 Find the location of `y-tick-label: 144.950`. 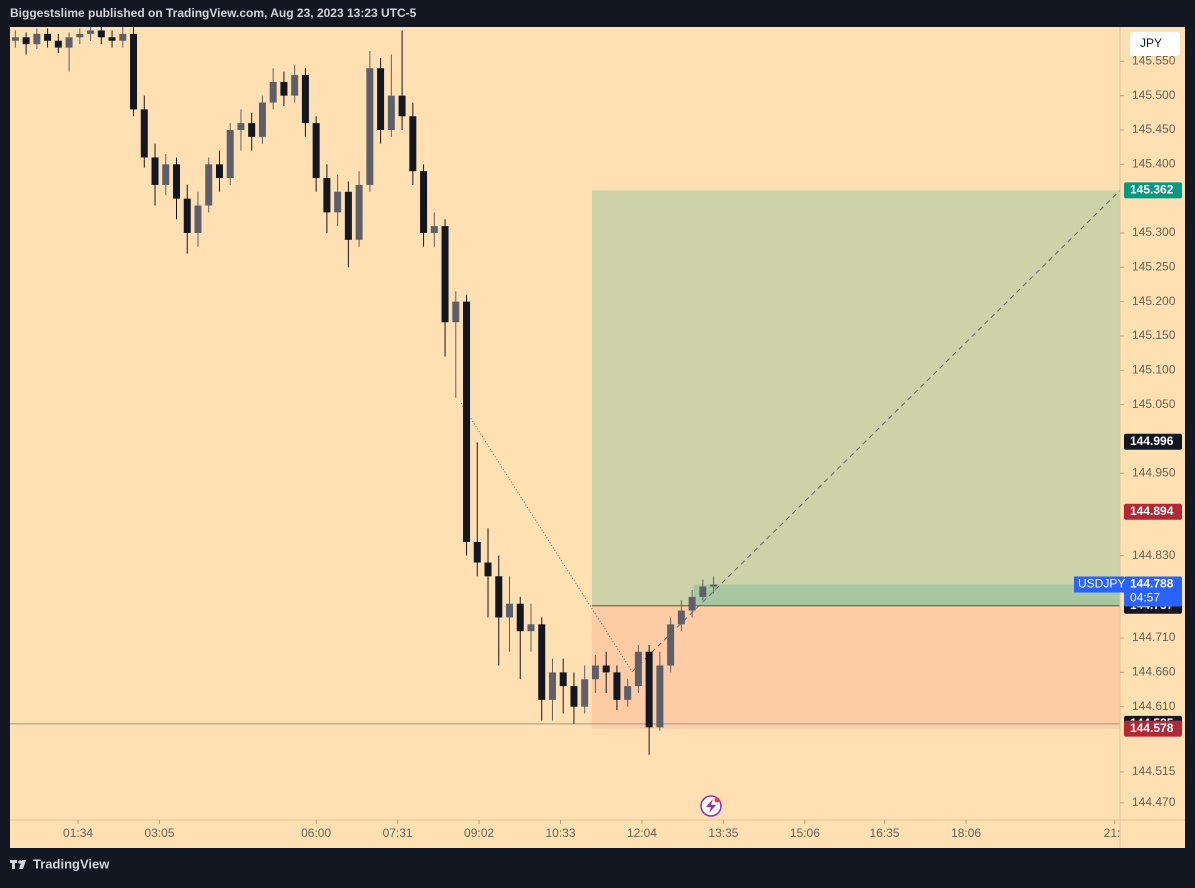

y-tick-label: 144.950 is located at coordinates (1154, 472).